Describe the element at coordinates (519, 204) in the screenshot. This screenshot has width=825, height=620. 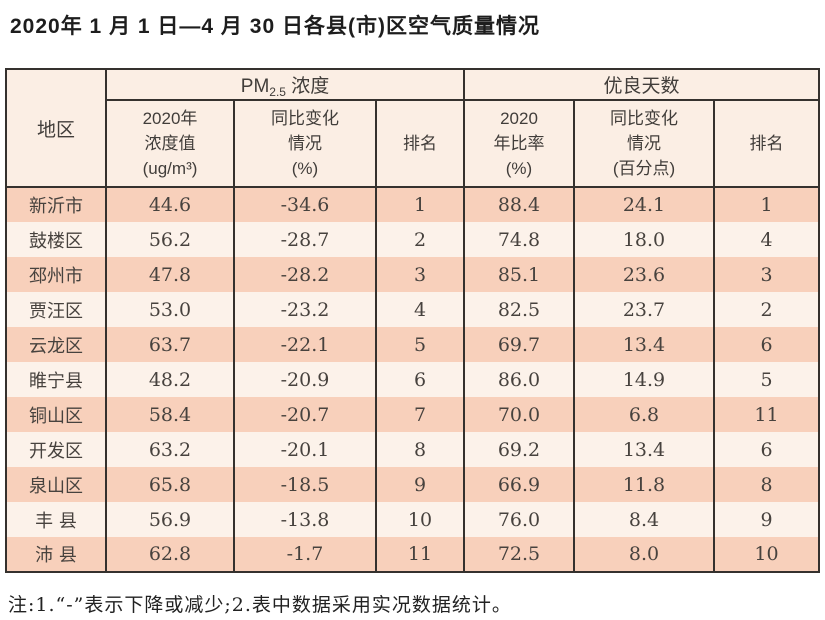
I see `good-ratio-cell: 88.4` at that location.